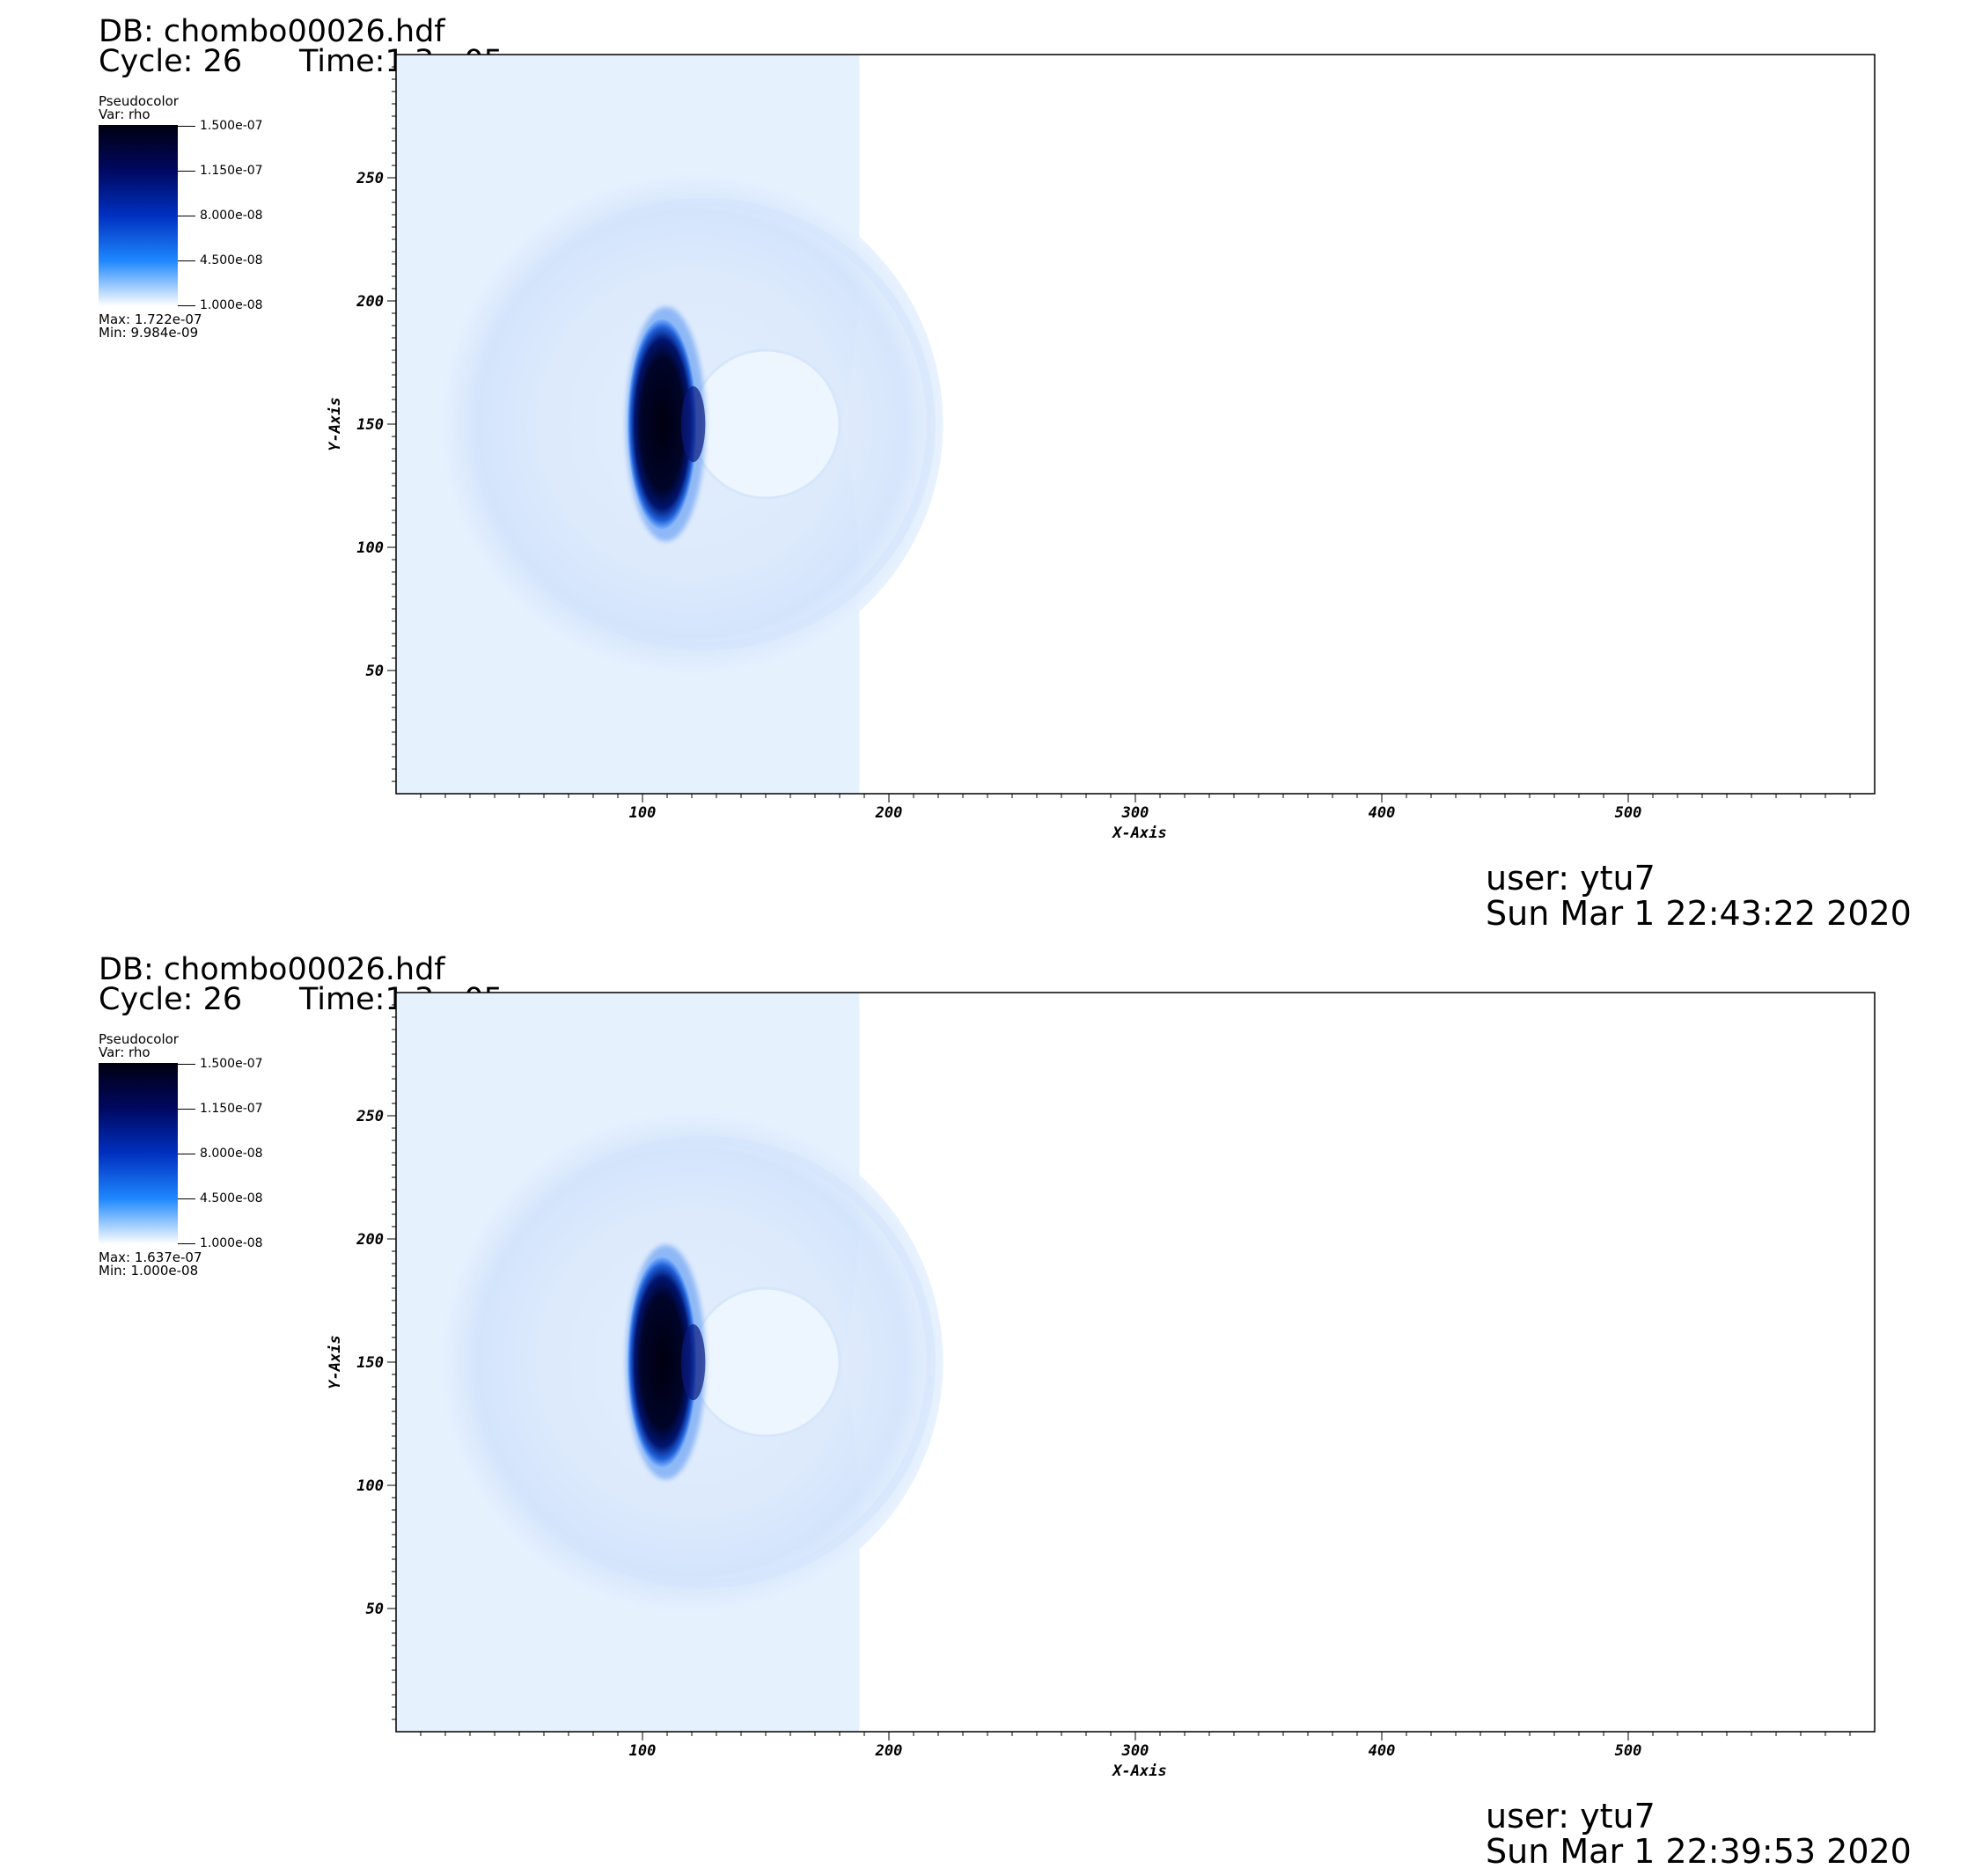  What do you see at coordinates (150, 319) in the screenshot?
I see `legend-max: Max: 1.722e-07` at bounding box center [150, 319].